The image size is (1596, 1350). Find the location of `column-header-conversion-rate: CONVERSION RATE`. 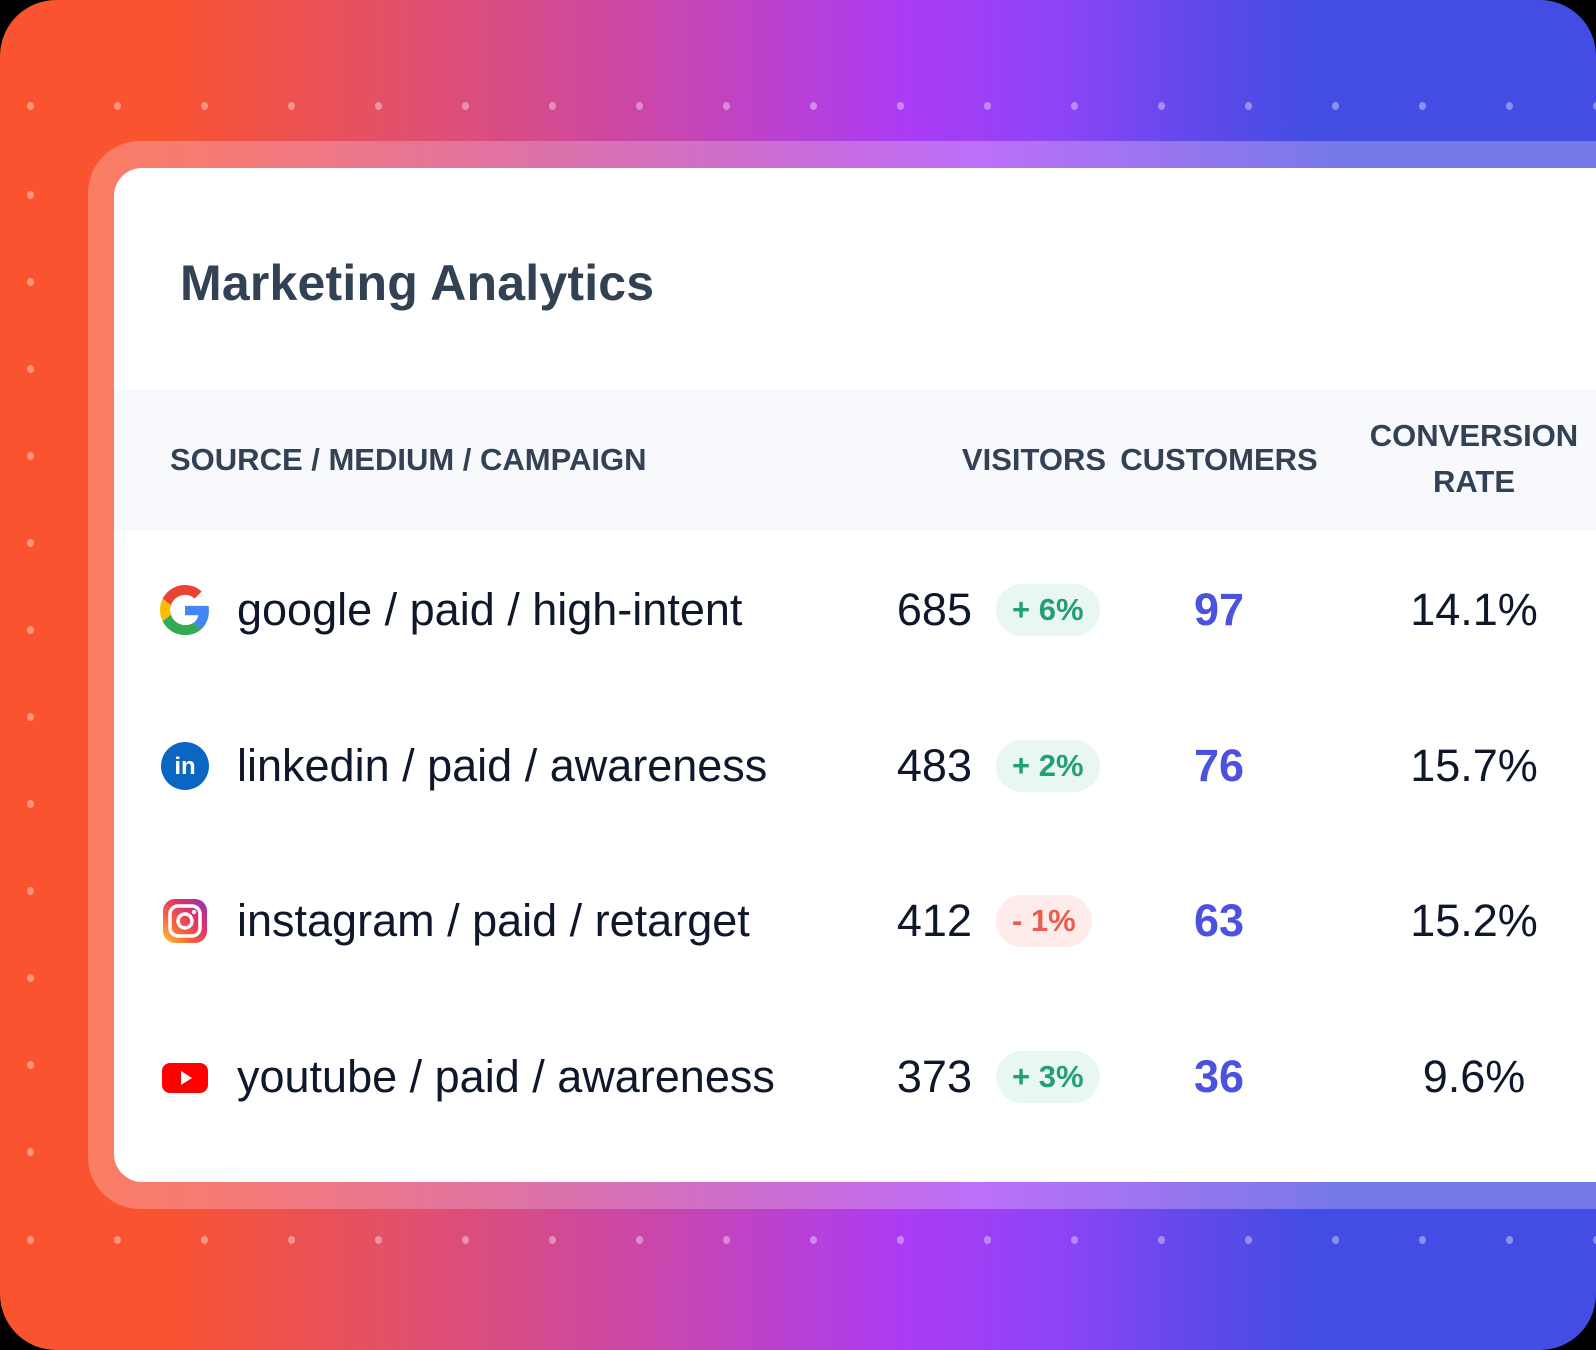

column-header-conversion-rate: CONVERSION RATE is located at coordinates (1474, 459).